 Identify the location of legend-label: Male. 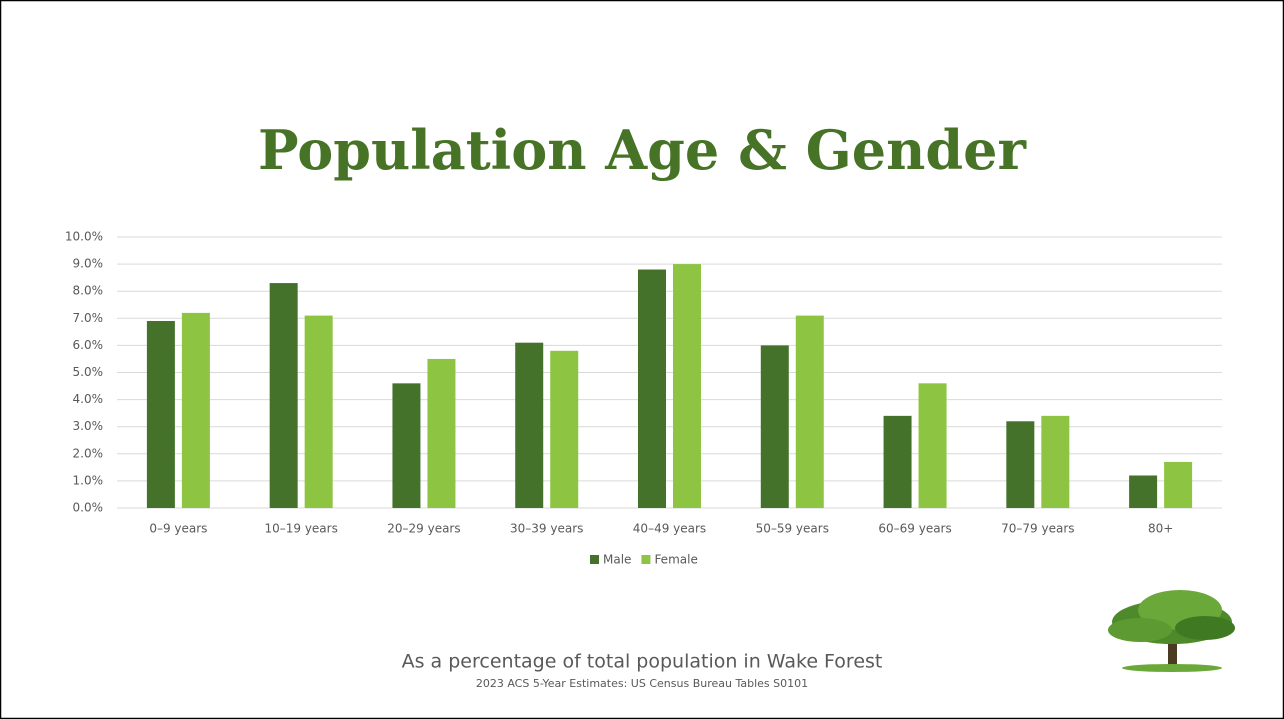
(617, 560).